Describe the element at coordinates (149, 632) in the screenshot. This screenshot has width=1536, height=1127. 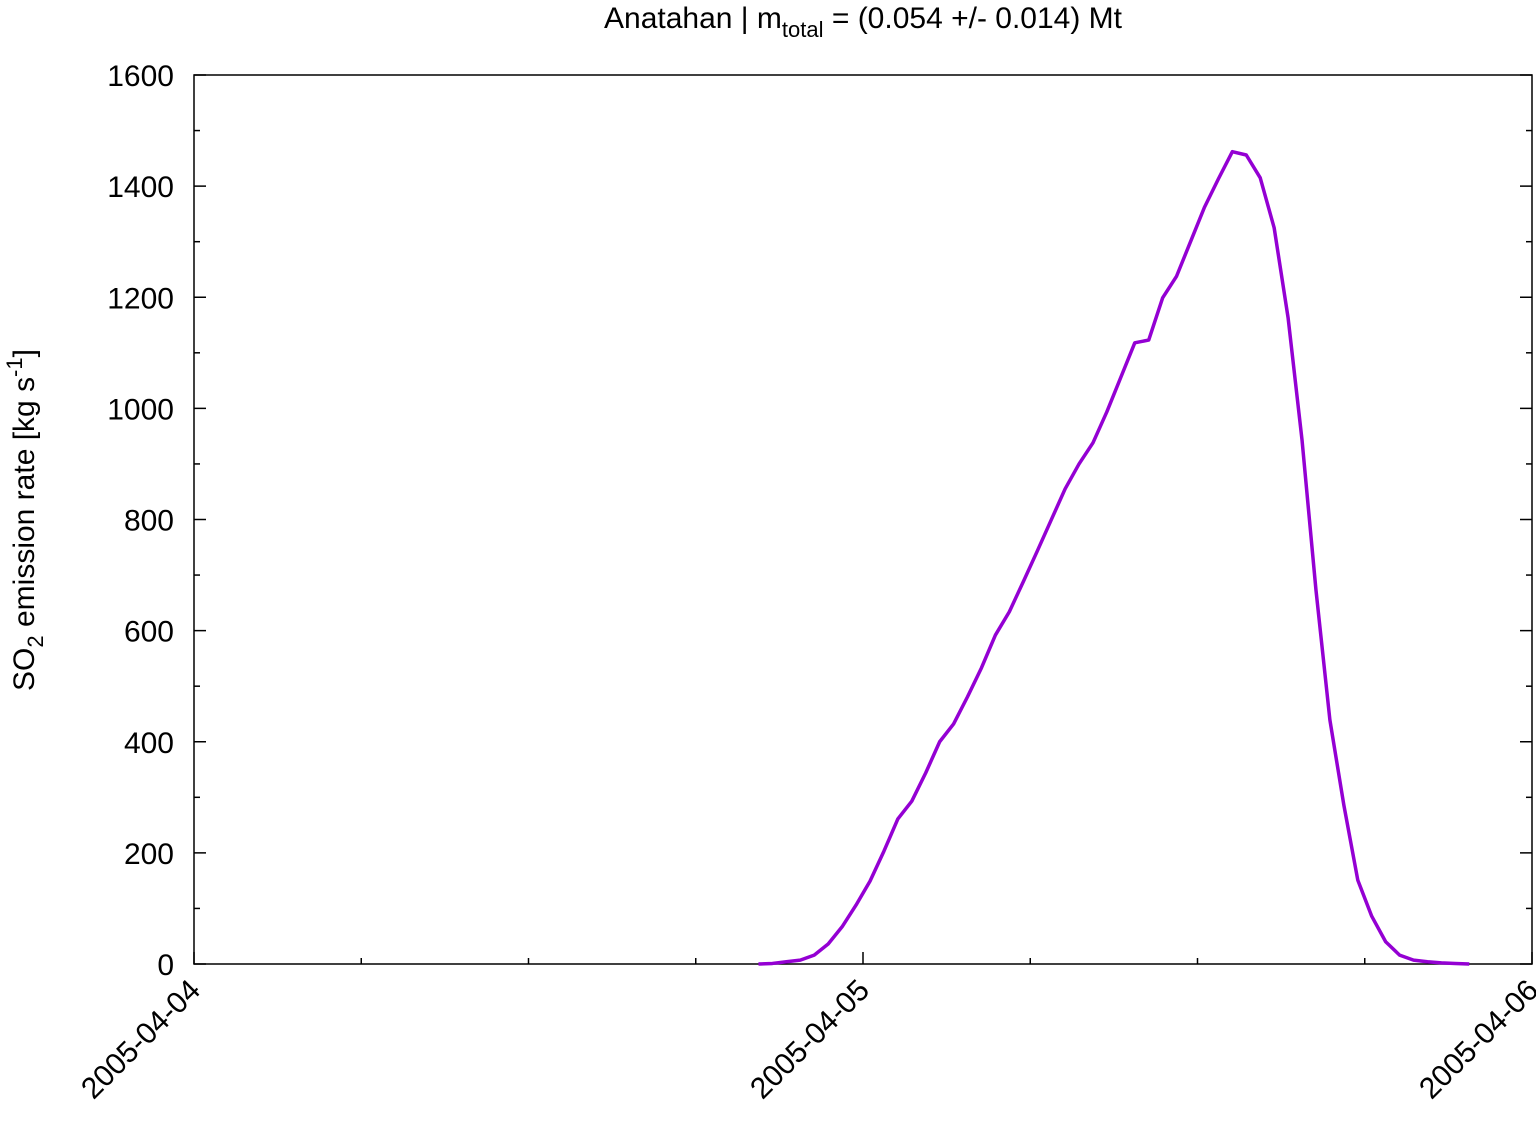
I see `y-tick-label: 600` at that location.